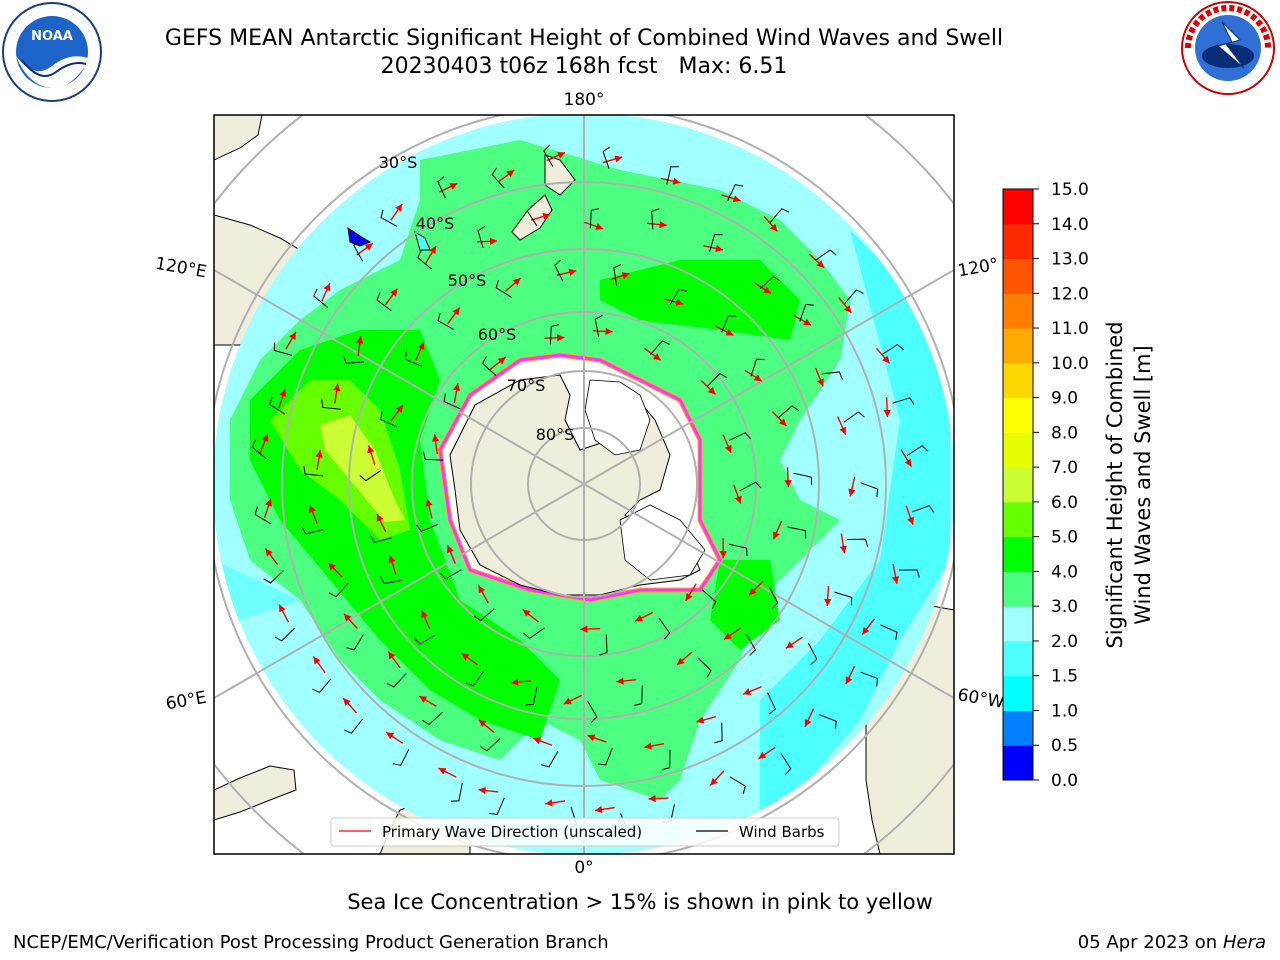 Image resolution: width=1280 pixels, height=960 pixels. What do you see at coordinates (1115, 484) in the screenshot?
I see `colorbar-label-line1: Significant Height of Combined` at bounding box center [1115, 484].